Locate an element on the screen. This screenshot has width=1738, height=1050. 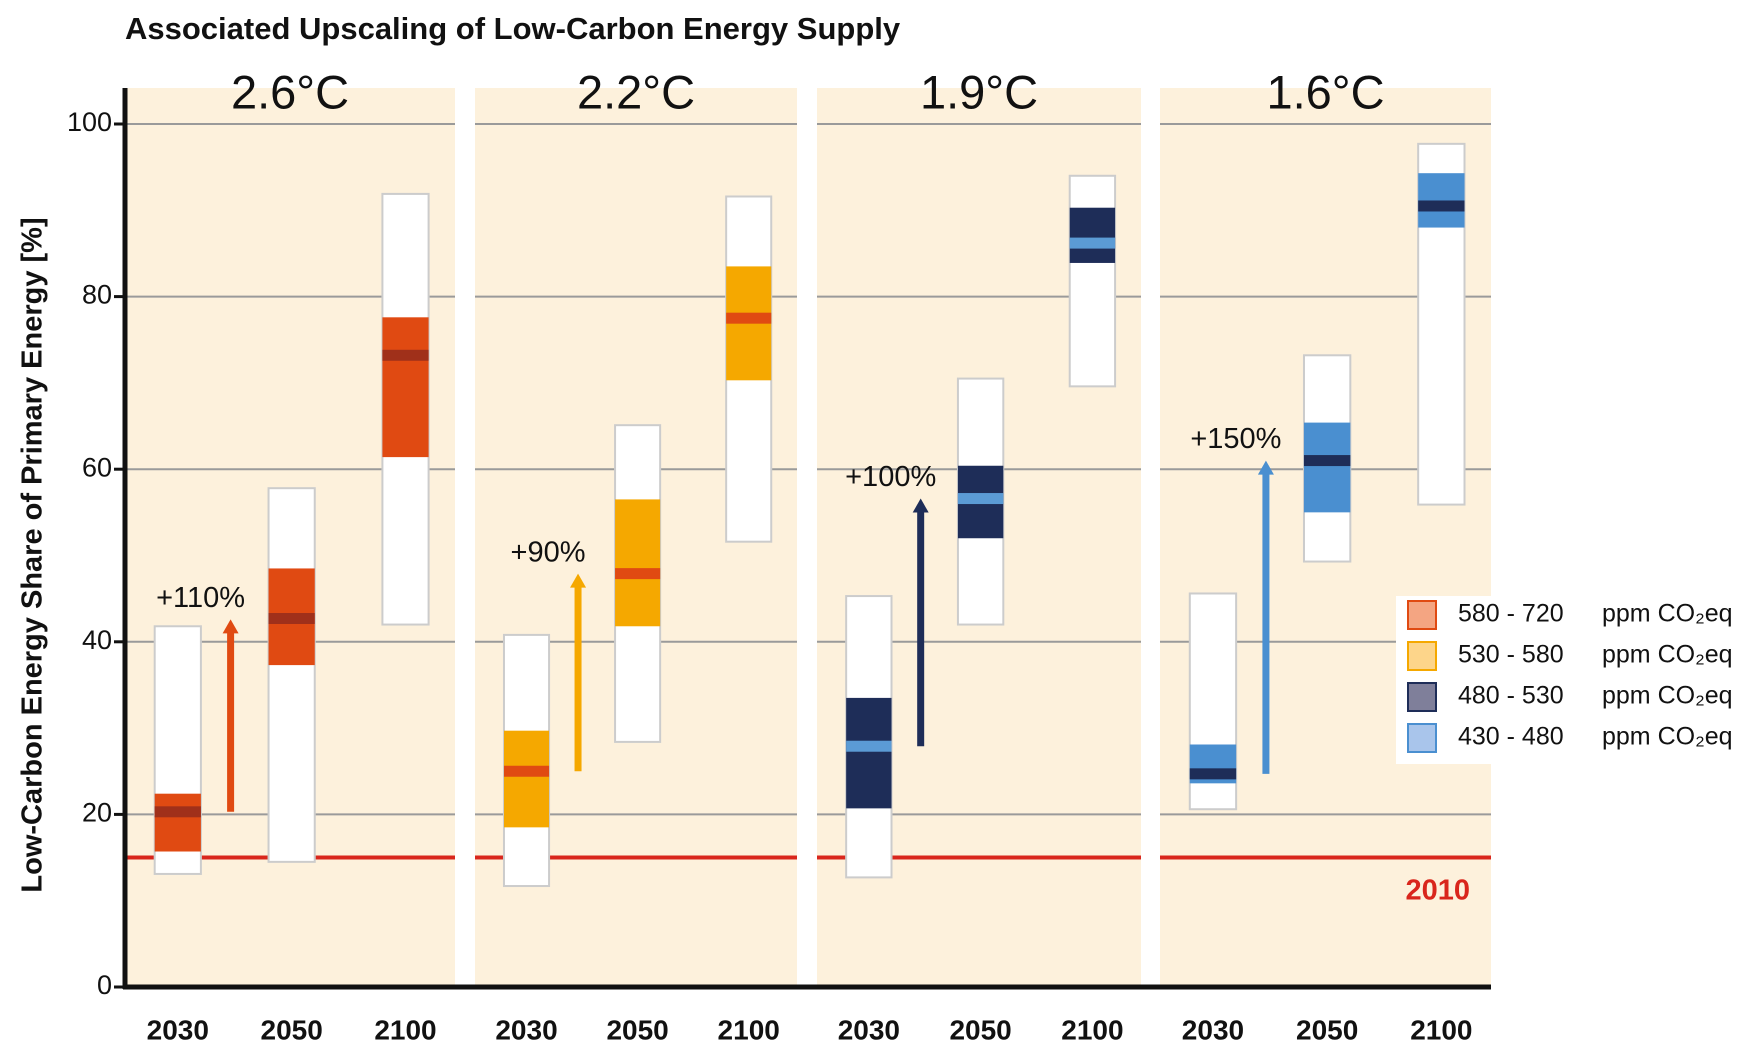
y-tick-label: 80 is located at coordinates (97, 295).